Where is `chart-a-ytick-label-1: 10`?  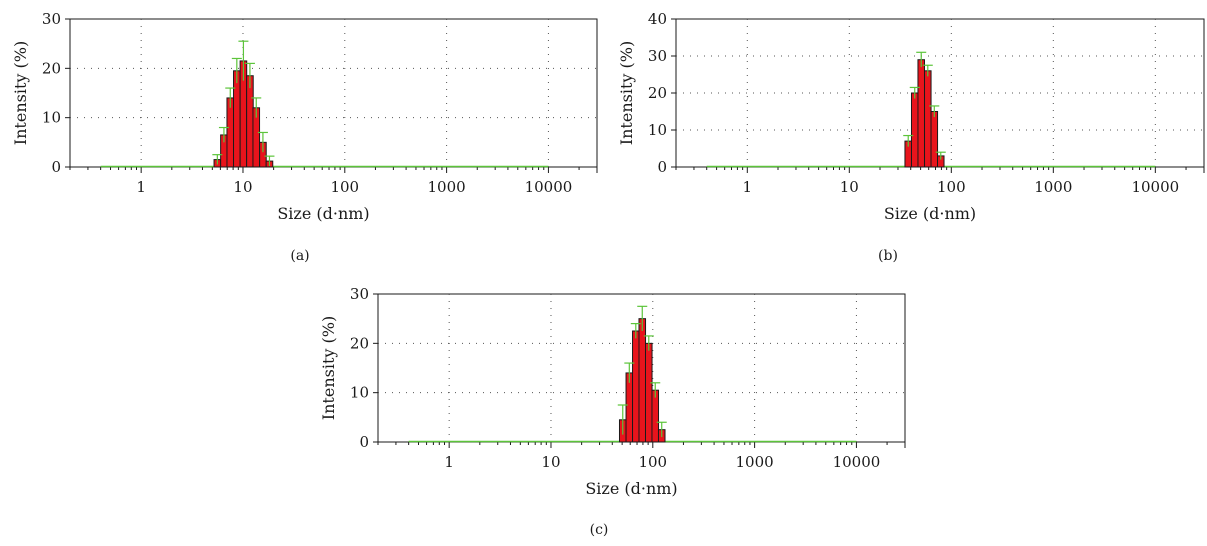
chart-a-ytick-label-1: 10 is located at coordinates (51, 118).